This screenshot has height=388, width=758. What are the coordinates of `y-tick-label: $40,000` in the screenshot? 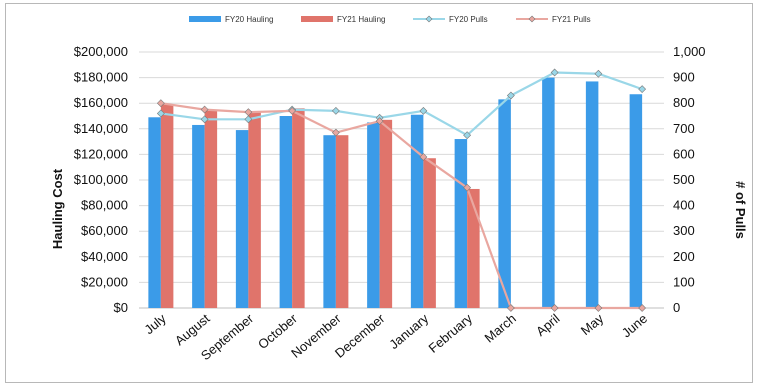 It's located at (104, 256).